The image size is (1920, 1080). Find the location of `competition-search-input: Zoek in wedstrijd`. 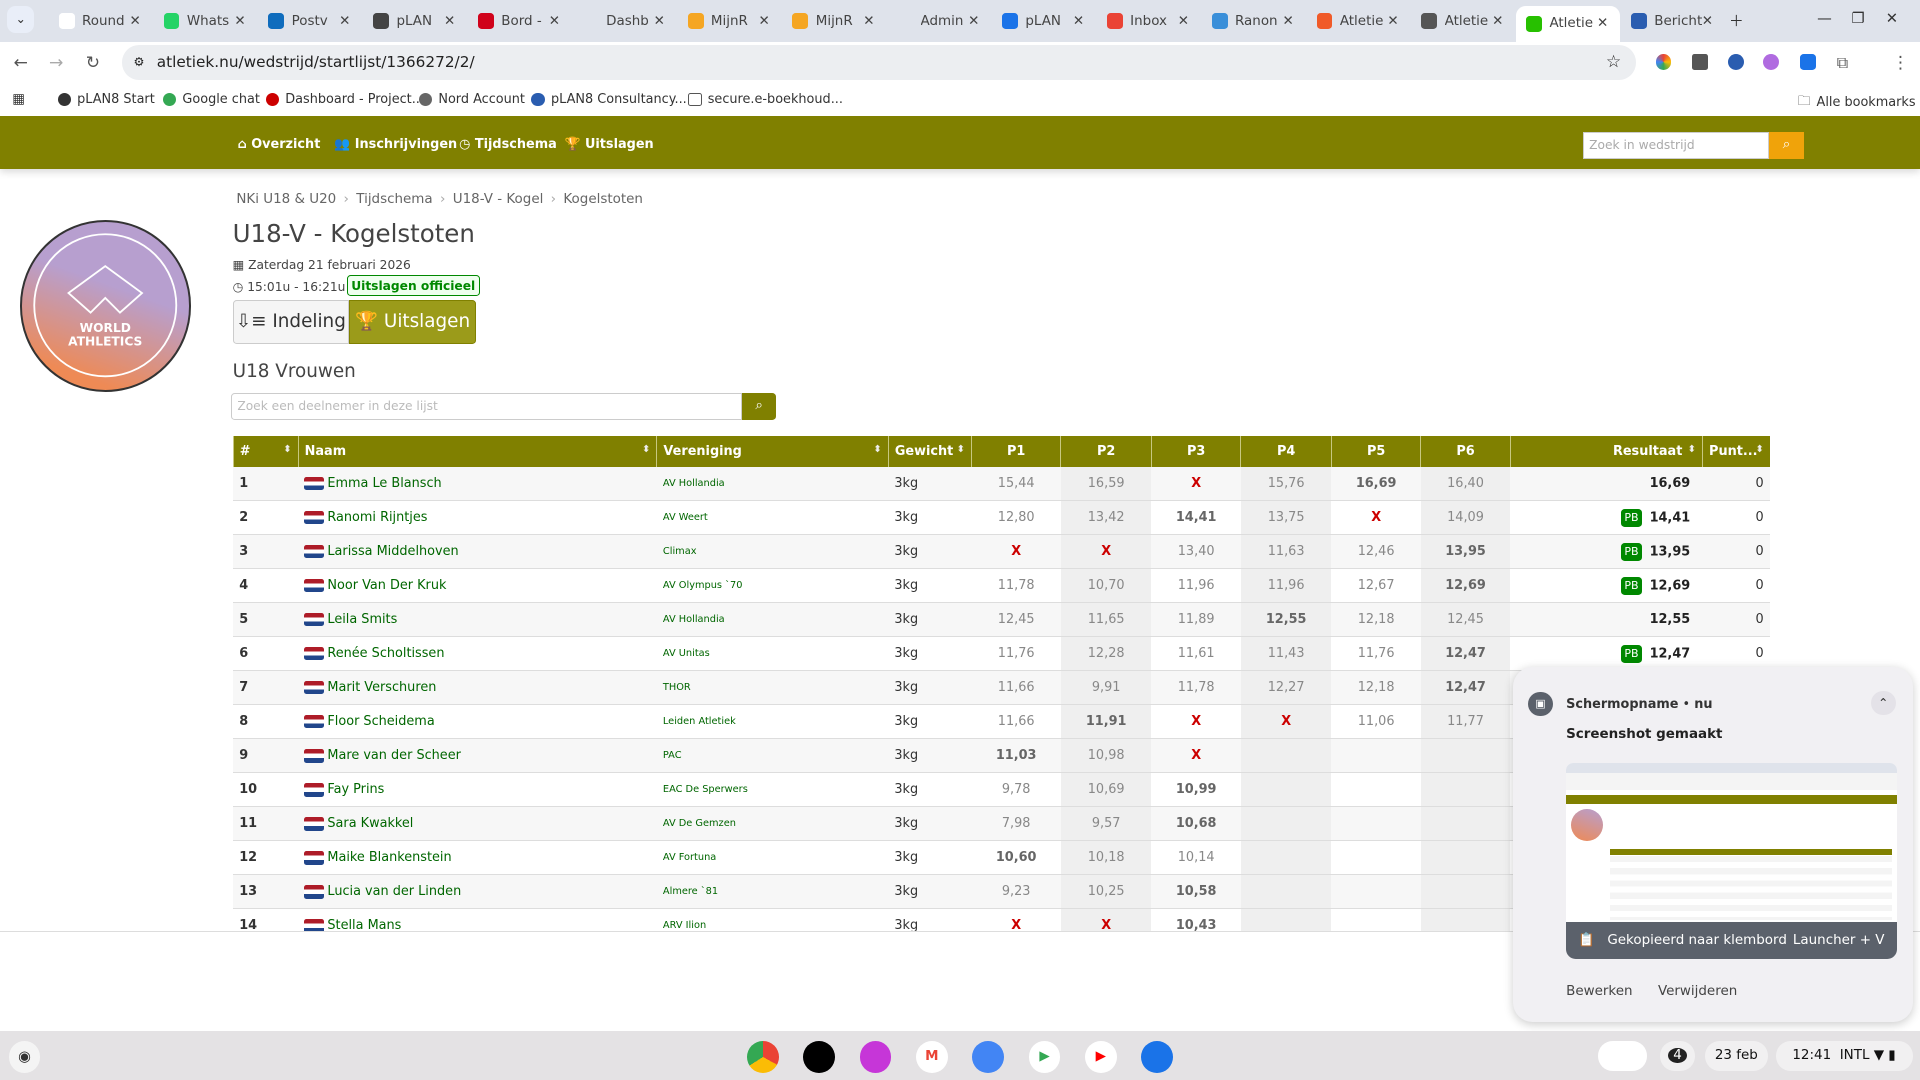

competition-search-input: Zoek in wedstrijd is located at coordinates (1676, 146).